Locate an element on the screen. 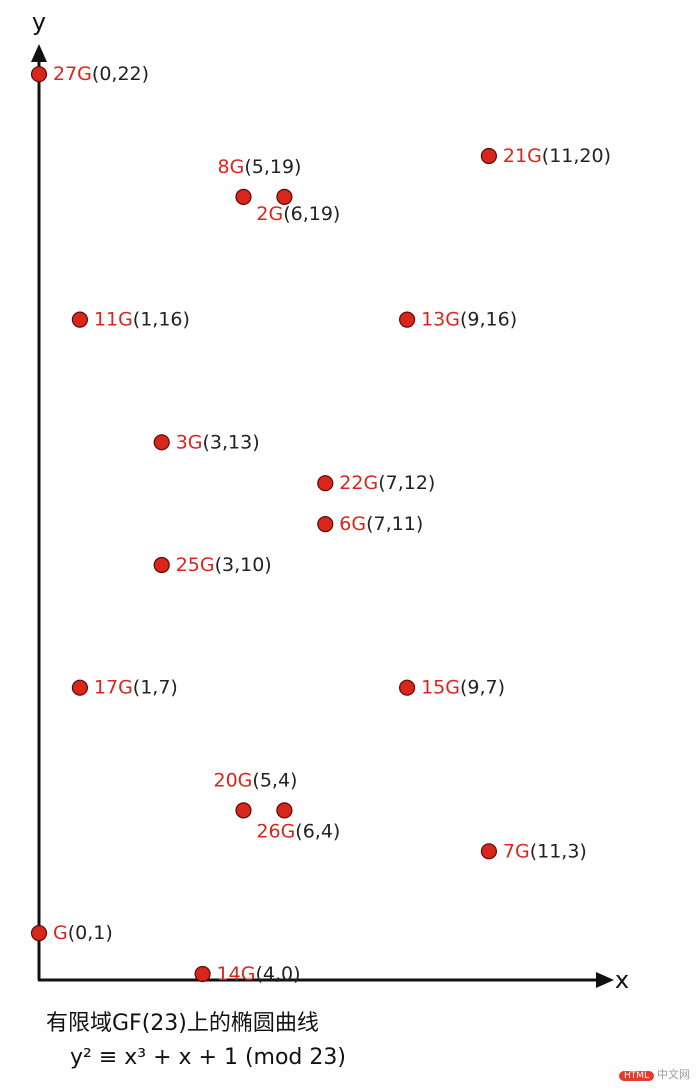  point-label-coord: (11,20) is located at coordinates (576, 156).